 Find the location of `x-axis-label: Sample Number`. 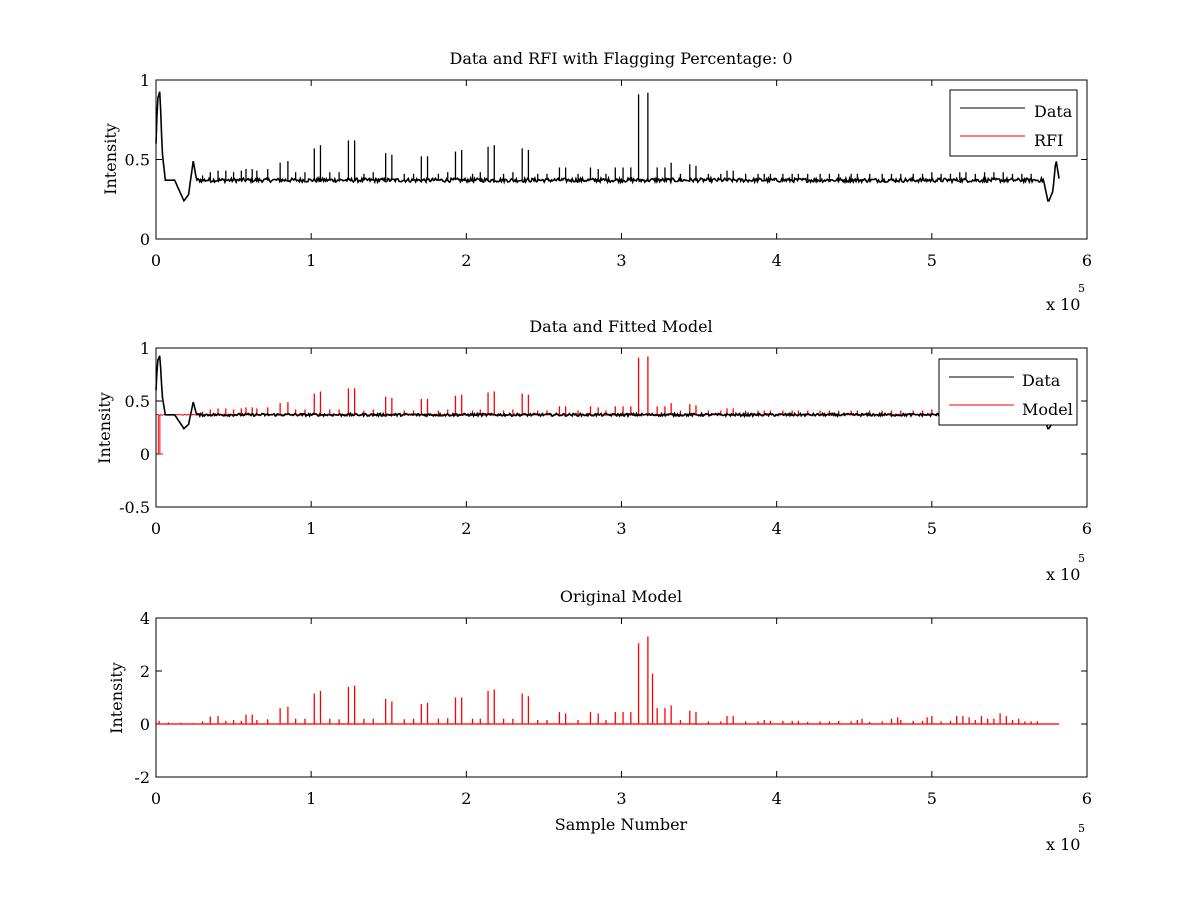

x-axis-label: Sample Number is located at coordinates (621, 824).